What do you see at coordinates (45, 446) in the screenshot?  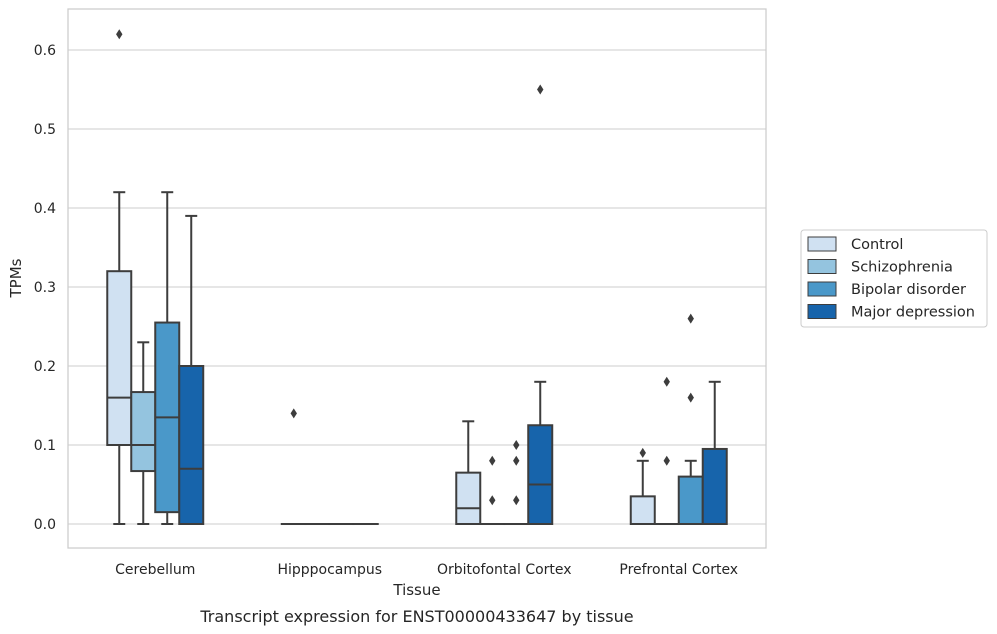 I see `y-tick-label: 0.1` at bounding box center [45, 446].